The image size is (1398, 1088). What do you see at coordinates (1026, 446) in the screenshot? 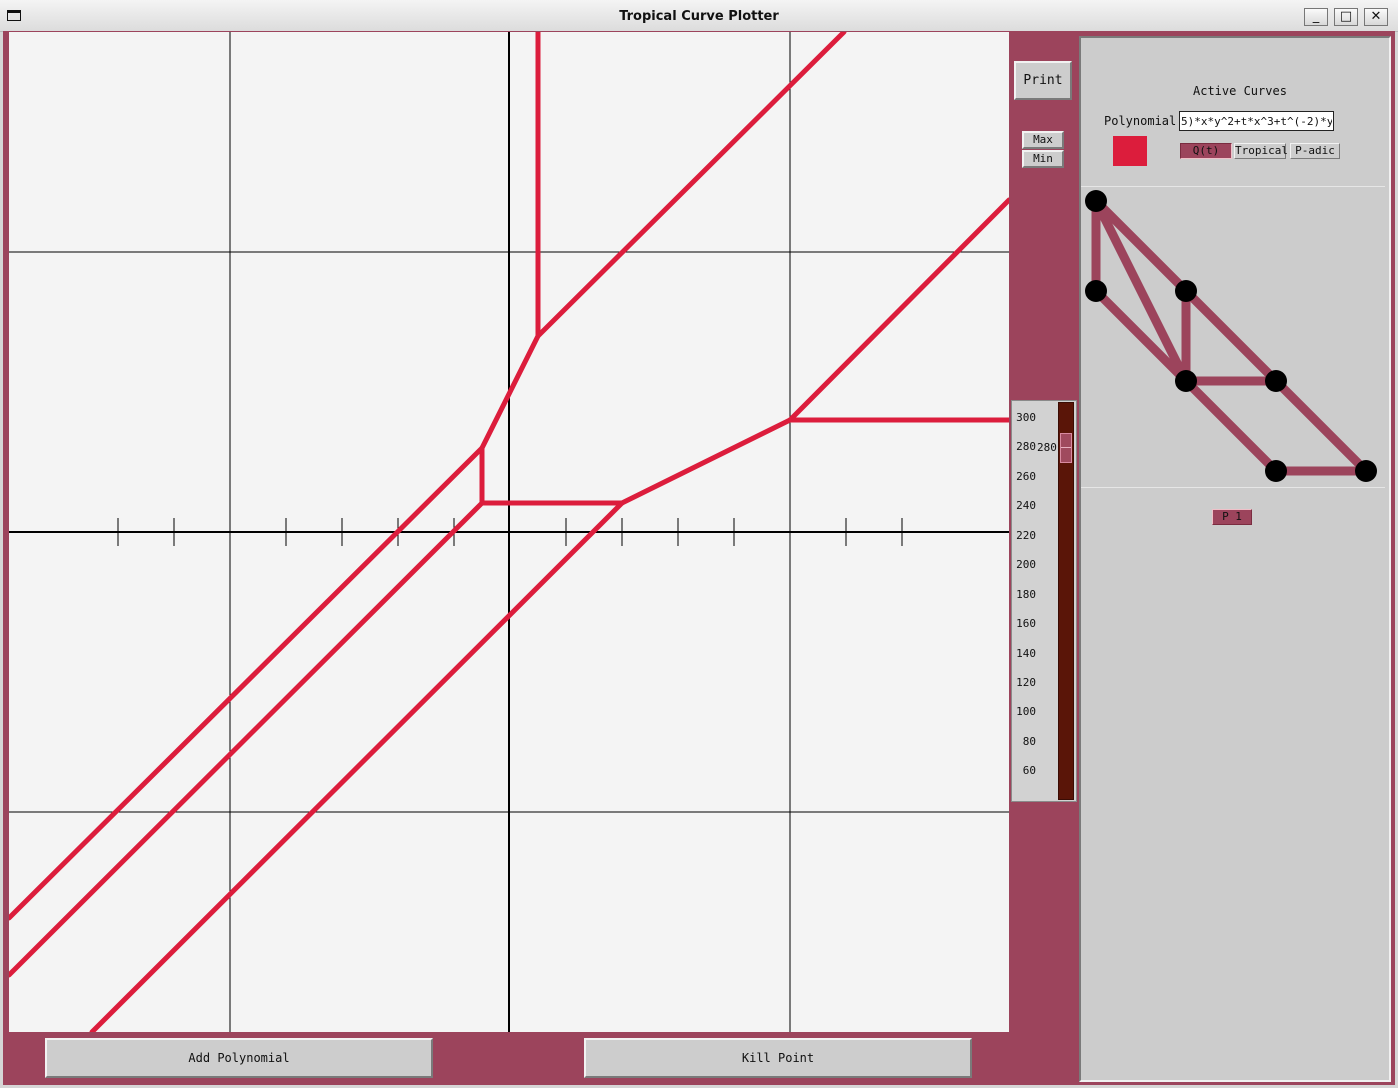
I see `scale-tick-label: 280` at bounding box center [1026, 446].